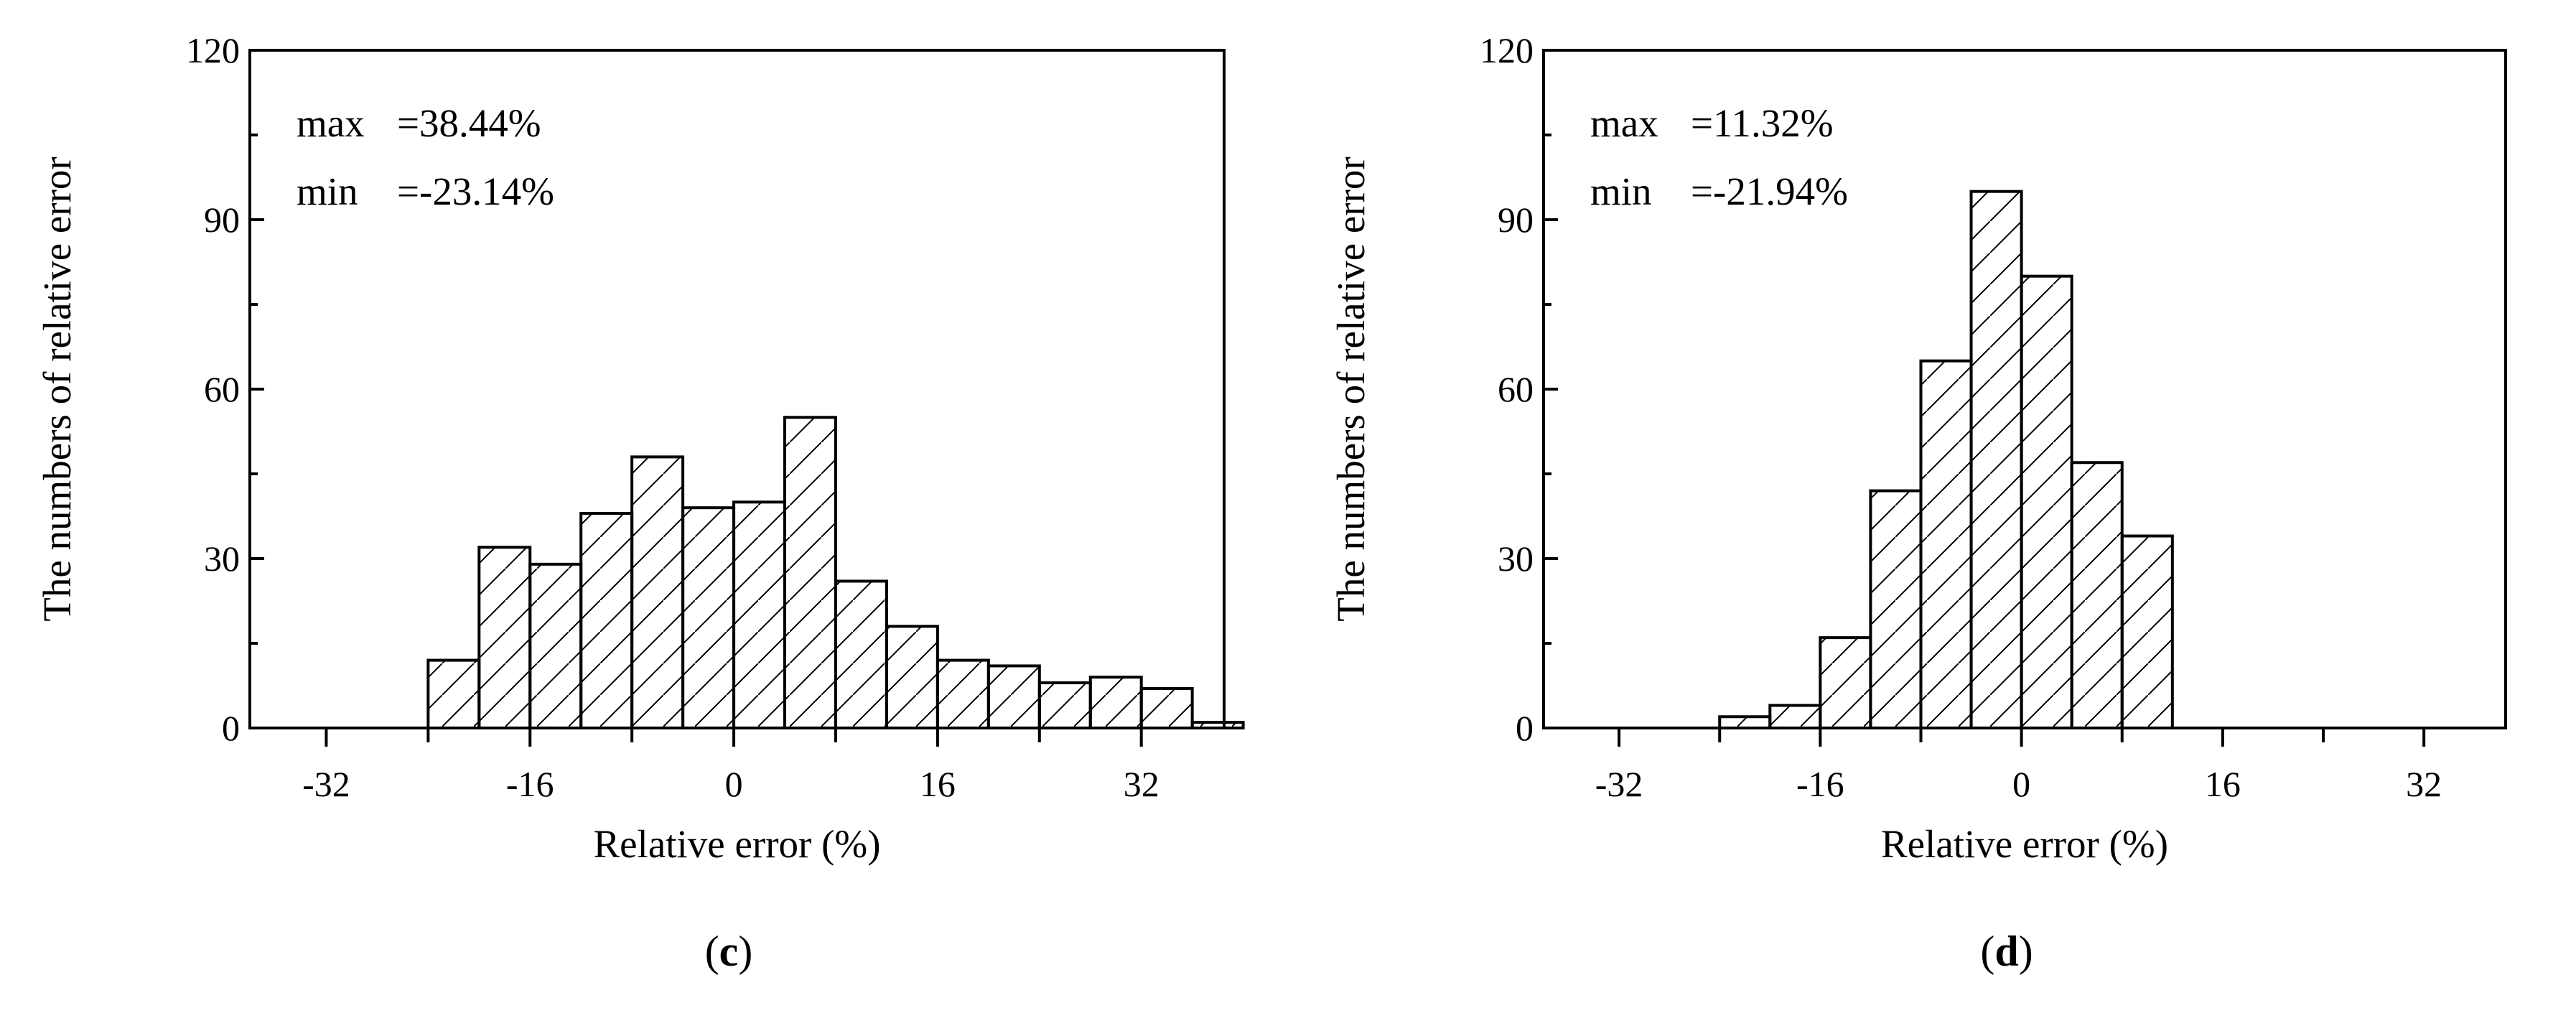 The width and height of the screenshot is (2576, 1036). What do you see at coordinates (475, 191) in the screenshot?
I see `stat-min-value: =-23.14%` at bounding box center [475, 191].